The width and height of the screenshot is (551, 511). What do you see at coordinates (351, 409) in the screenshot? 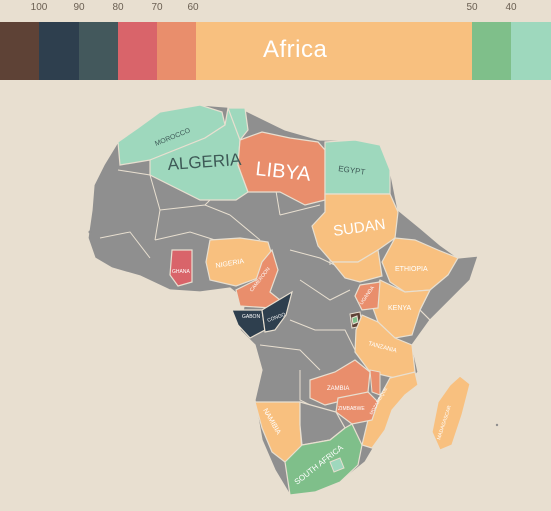
I see `label-zimbabwe: ZIMBABWE` at bounding box center [351, 409].